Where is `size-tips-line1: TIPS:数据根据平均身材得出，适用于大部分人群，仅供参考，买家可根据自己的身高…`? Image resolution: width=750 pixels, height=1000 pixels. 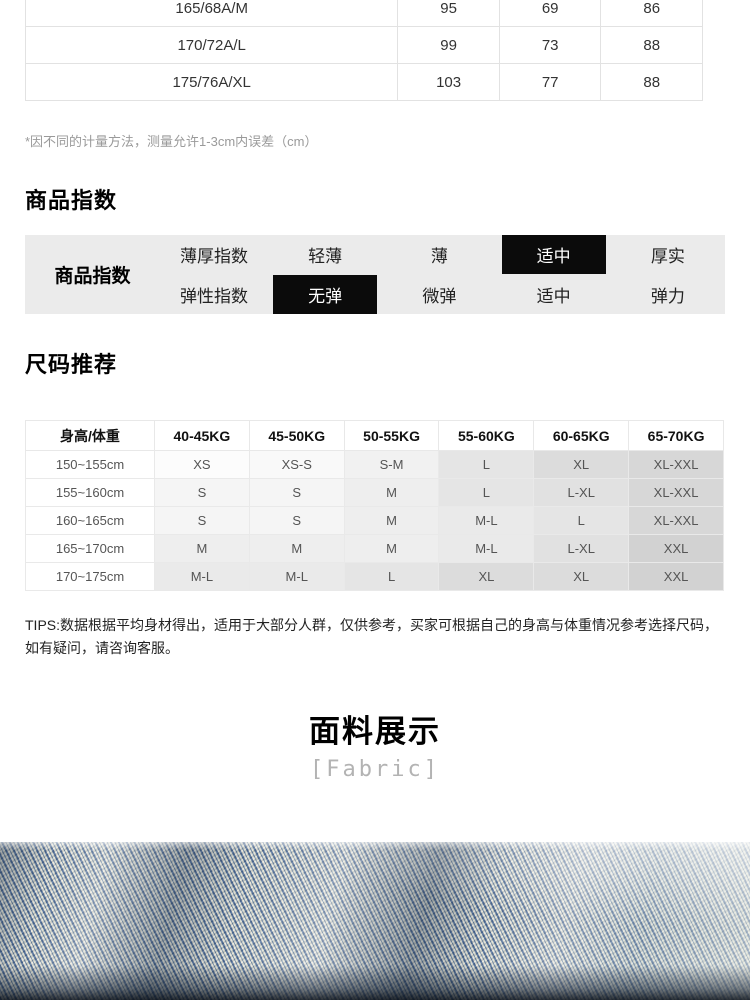 size-tips-line1: TIPS:数据根据平均身材得出，适用于大部分人群，仅供参考，买家可根据自己的身高… is located at coordinates (372, 625).